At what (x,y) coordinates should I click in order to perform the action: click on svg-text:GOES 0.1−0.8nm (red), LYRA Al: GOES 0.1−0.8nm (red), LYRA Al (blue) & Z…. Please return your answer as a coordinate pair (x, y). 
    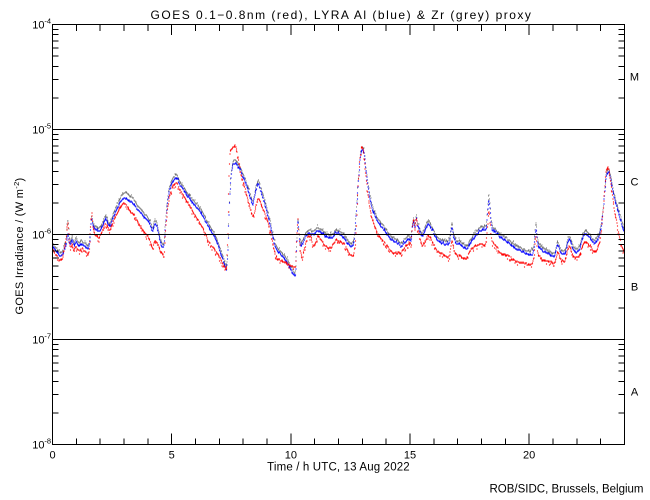
    Looking at the image, I should click on (342, 15).